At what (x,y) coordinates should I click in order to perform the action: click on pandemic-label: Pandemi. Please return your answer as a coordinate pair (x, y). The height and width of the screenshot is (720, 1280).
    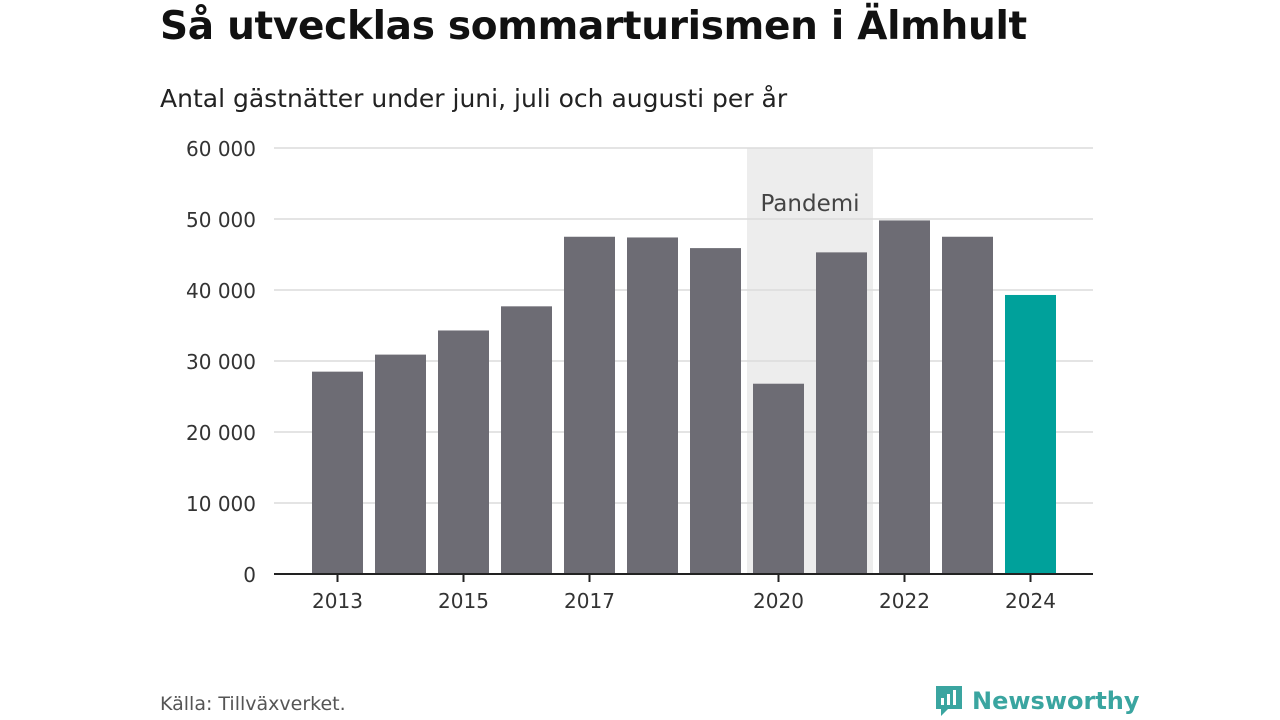
    Looking at the image, I should click on (809, 204).